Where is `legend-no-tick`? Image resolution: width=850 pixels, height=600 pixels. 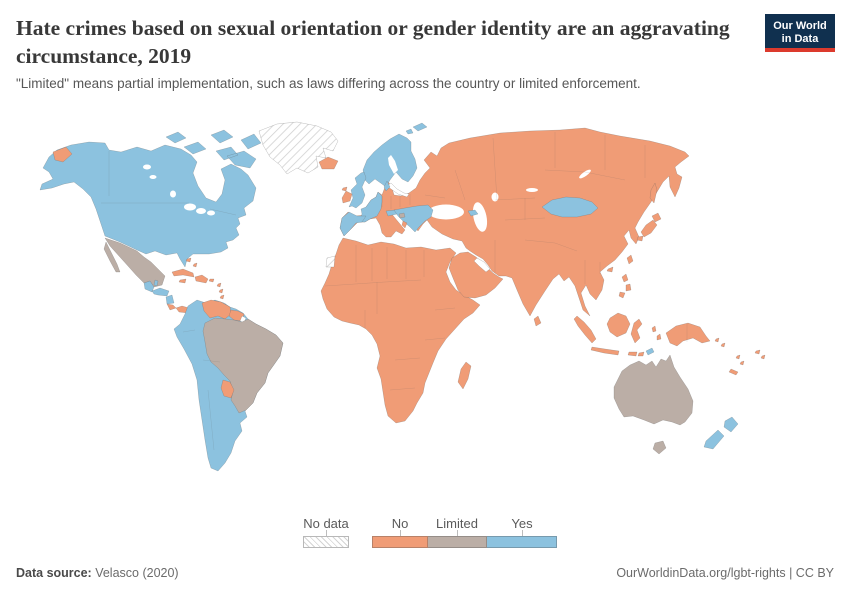 legend-no-tick is located at coordinates (400, 533).